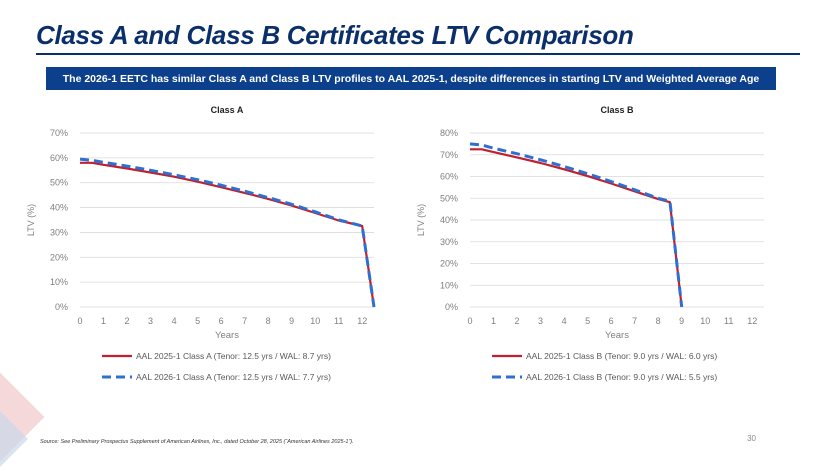 Image resolution: width=820 pixels, height=473 pixels. I want to click on chart-a-x-tick-label: 9, so click(291, 321).